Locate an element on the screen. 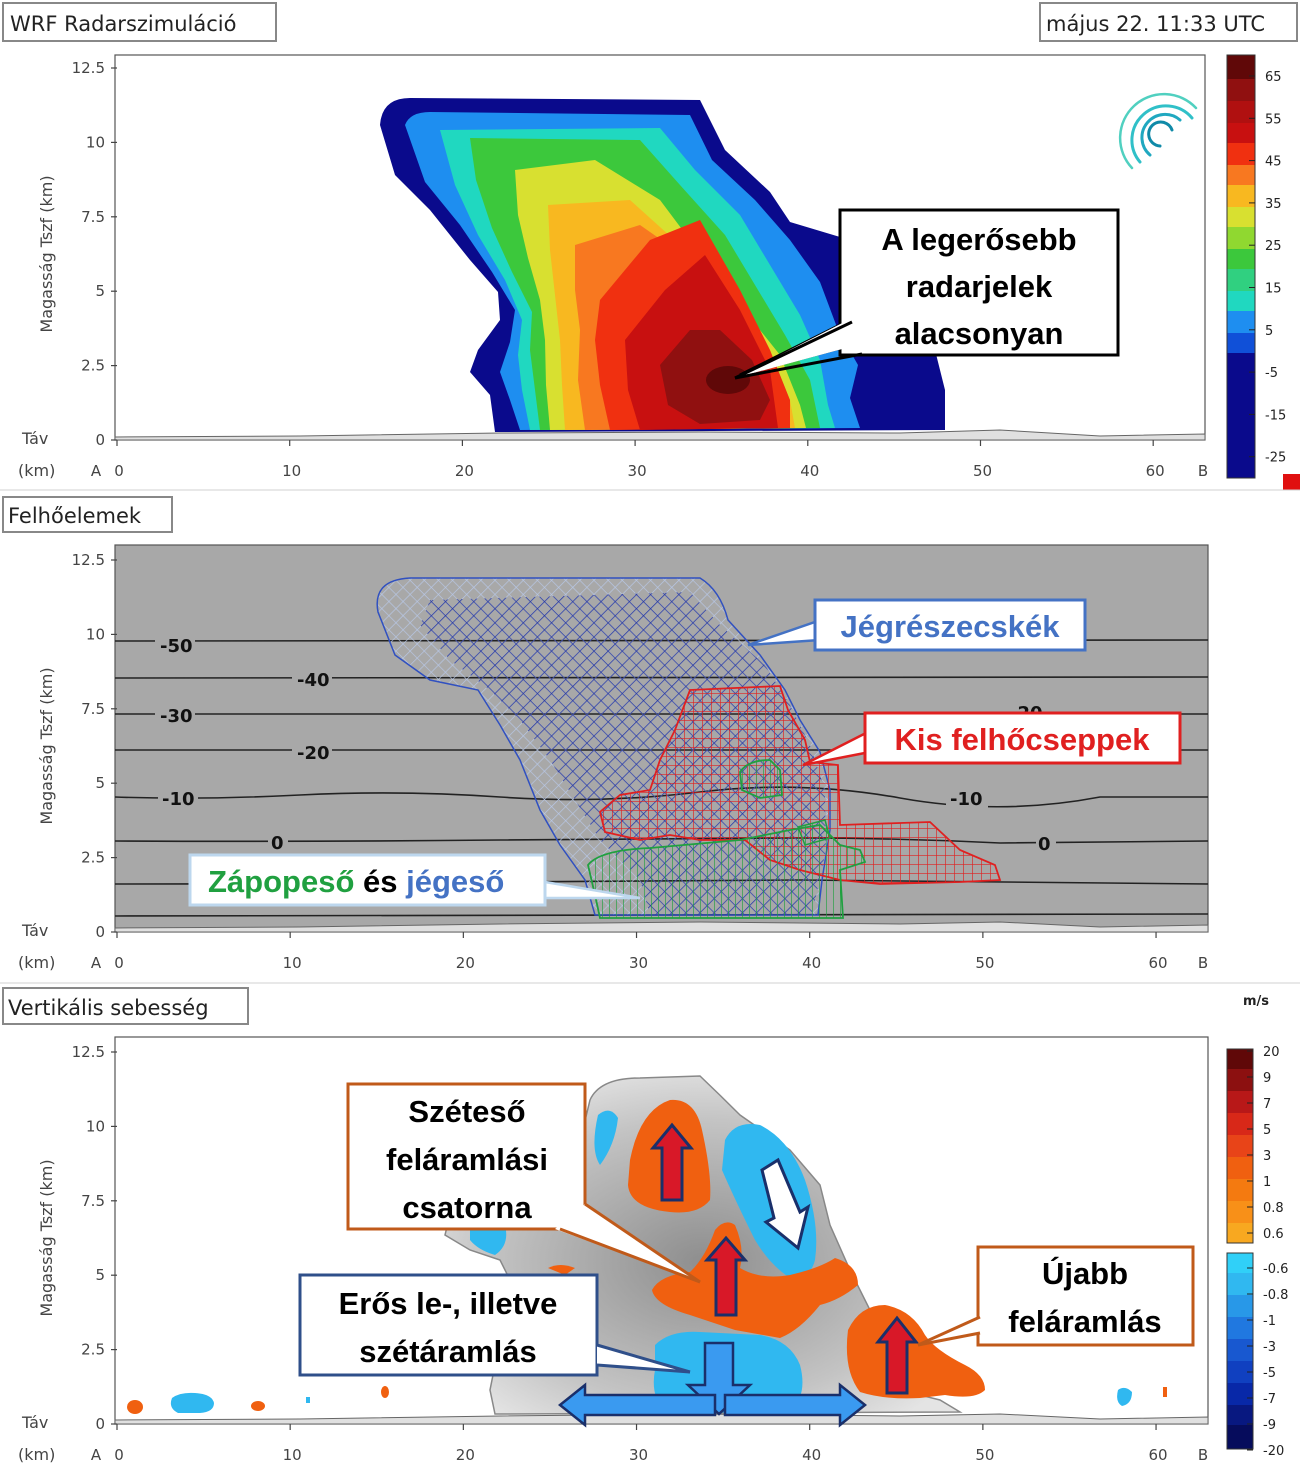 The width and height of the screenshot is (1300, 1474). colorbar-tick-label: 65 is located at coordinates (1273, 77).